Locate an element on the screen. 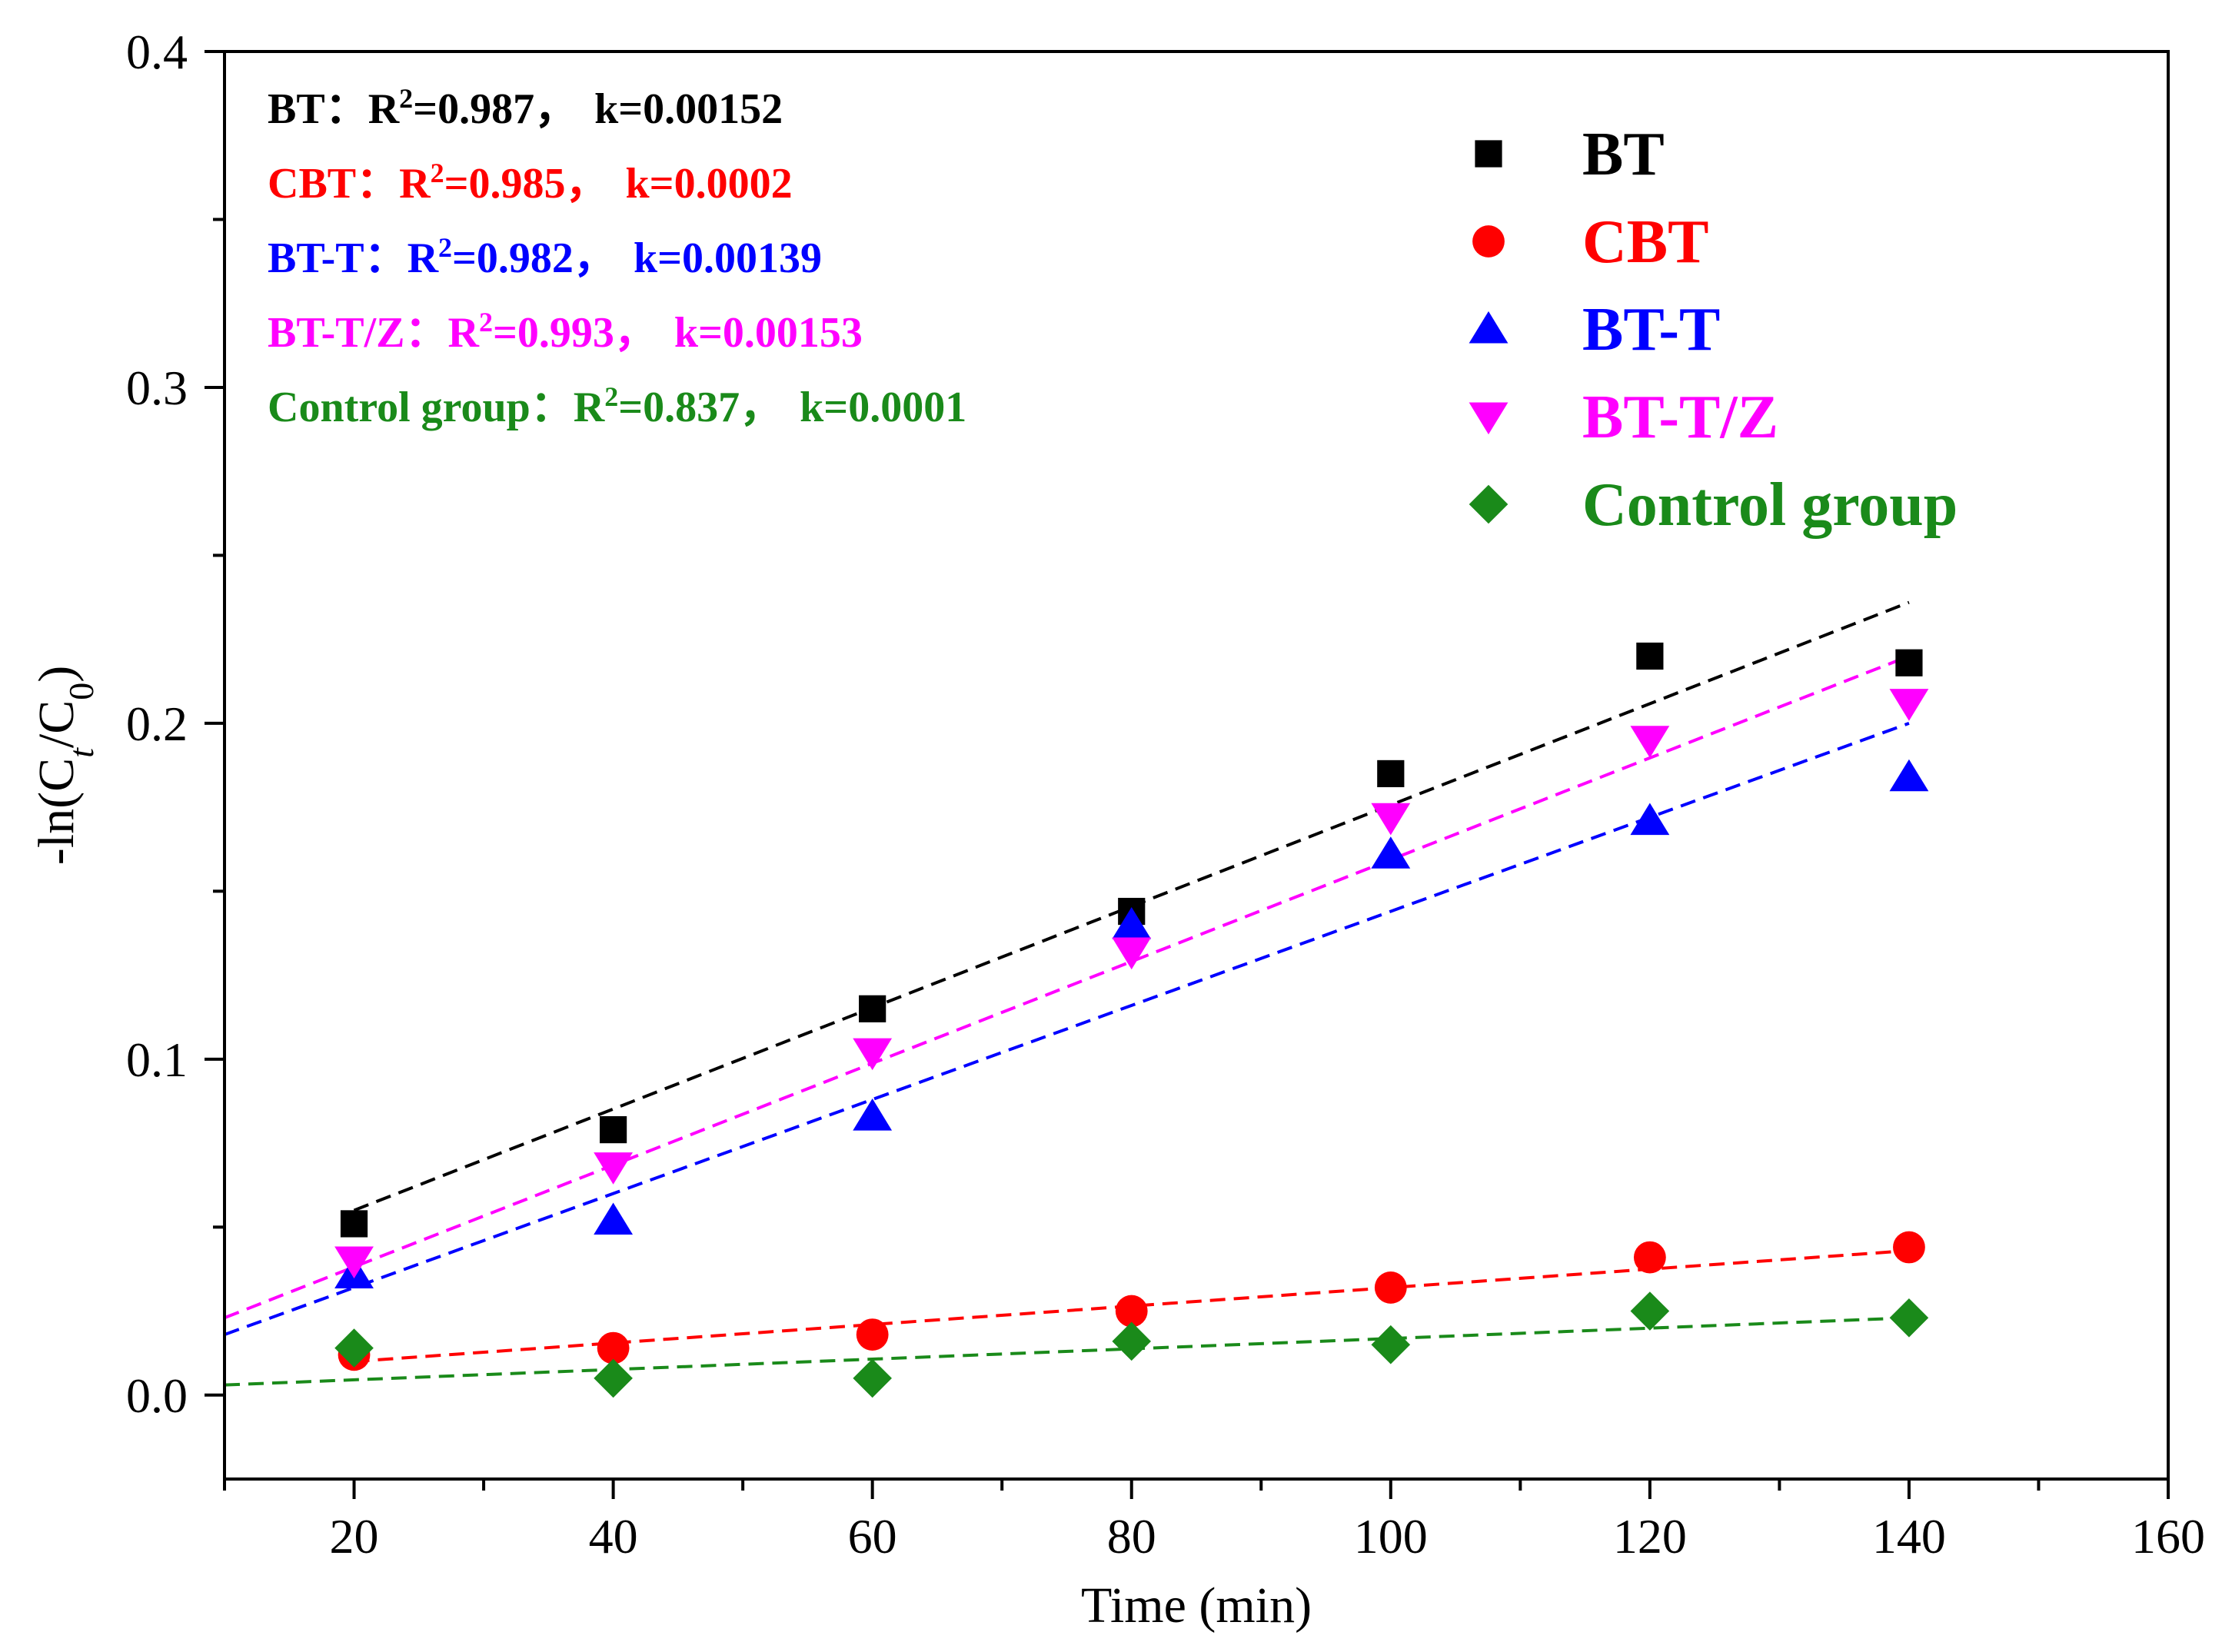 This screenshot has height=1652, width=2232. y-tick-label: 0.4 is located at coordinates (157, 52).